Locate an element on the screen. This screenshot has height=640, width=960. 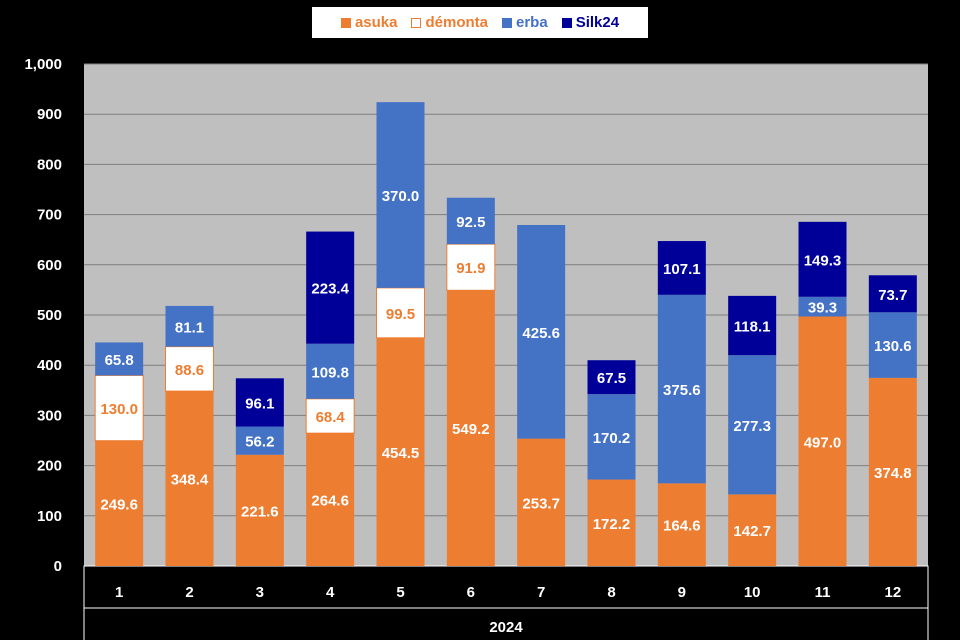
data-label: 253.7 is located at coordinates (541, 503).